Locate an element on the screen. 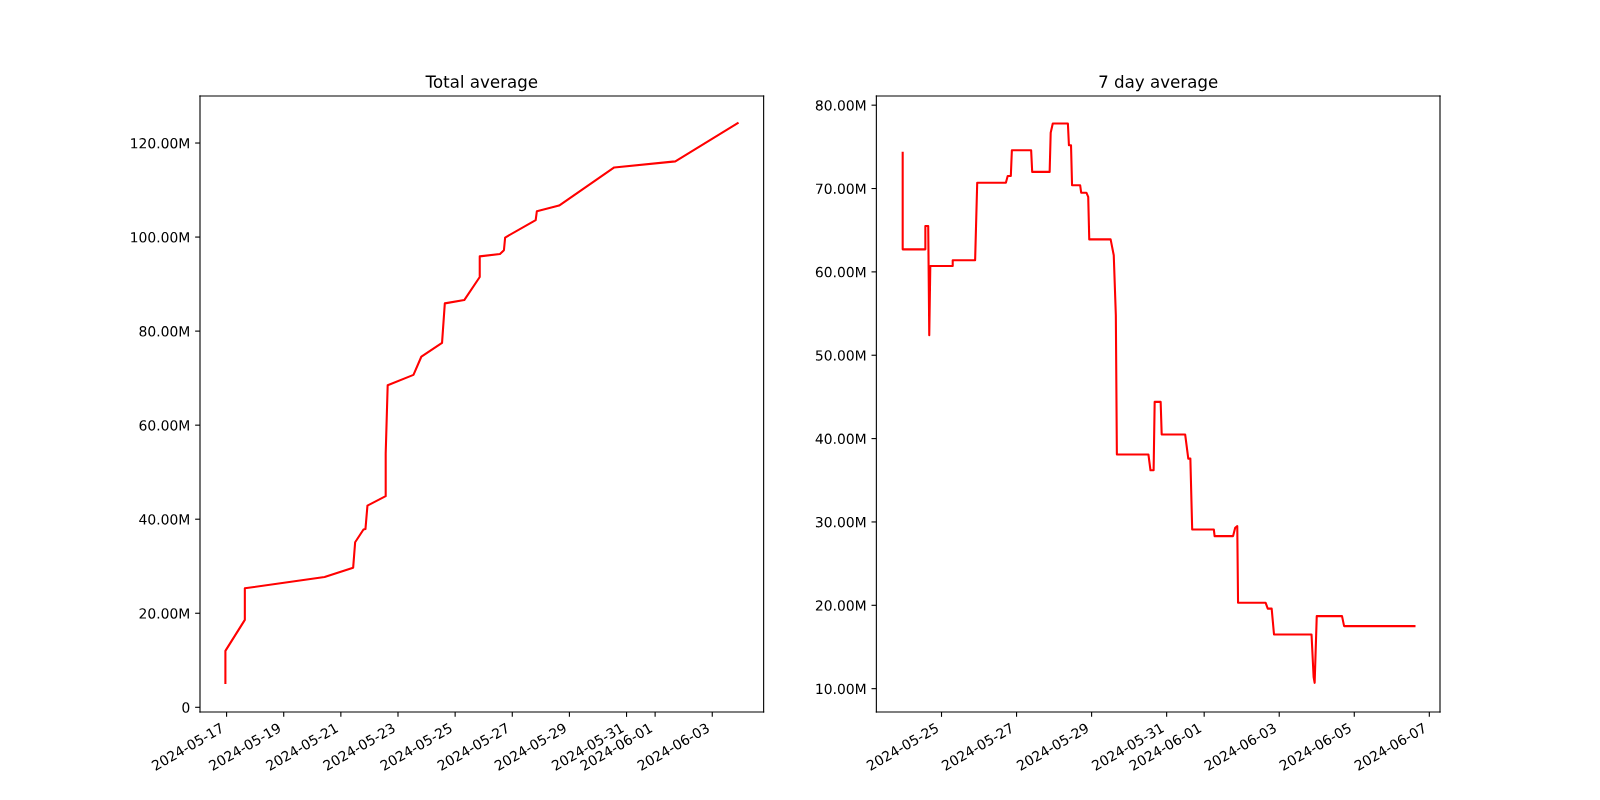  y-tick-label: 50.00M is located at coordinates (840, 355).